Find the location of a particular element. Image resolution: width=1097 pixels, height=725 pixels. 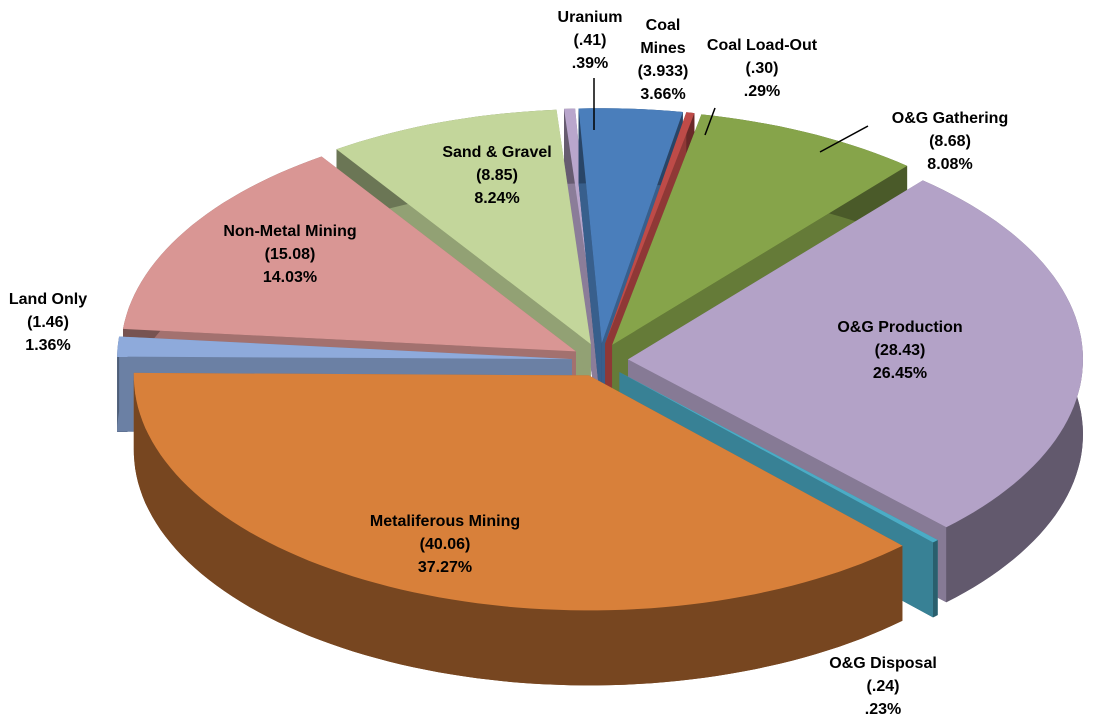

slice-label: Coal Mines (3.933) 3.66% is located at coordinates (663, 60).